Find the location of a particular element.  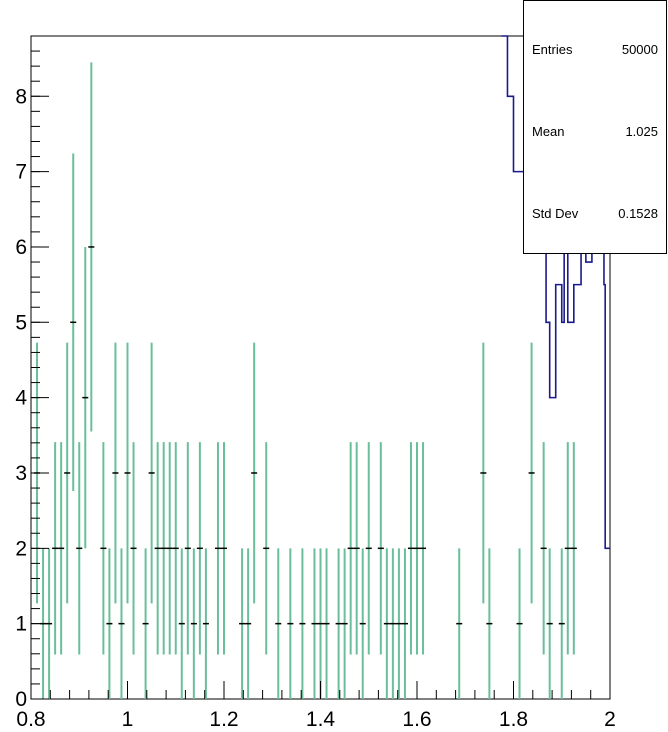

x-tick-label: 1.6 is located at coordinates (416, 719).